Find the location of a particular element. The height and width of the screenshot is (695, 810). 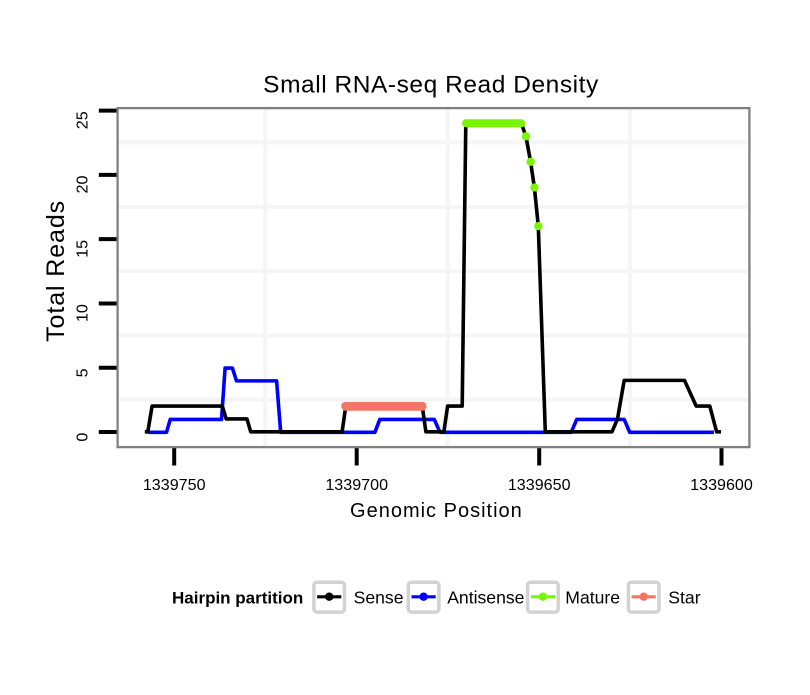

svg-text: Star is located at coordinates (684, 597).